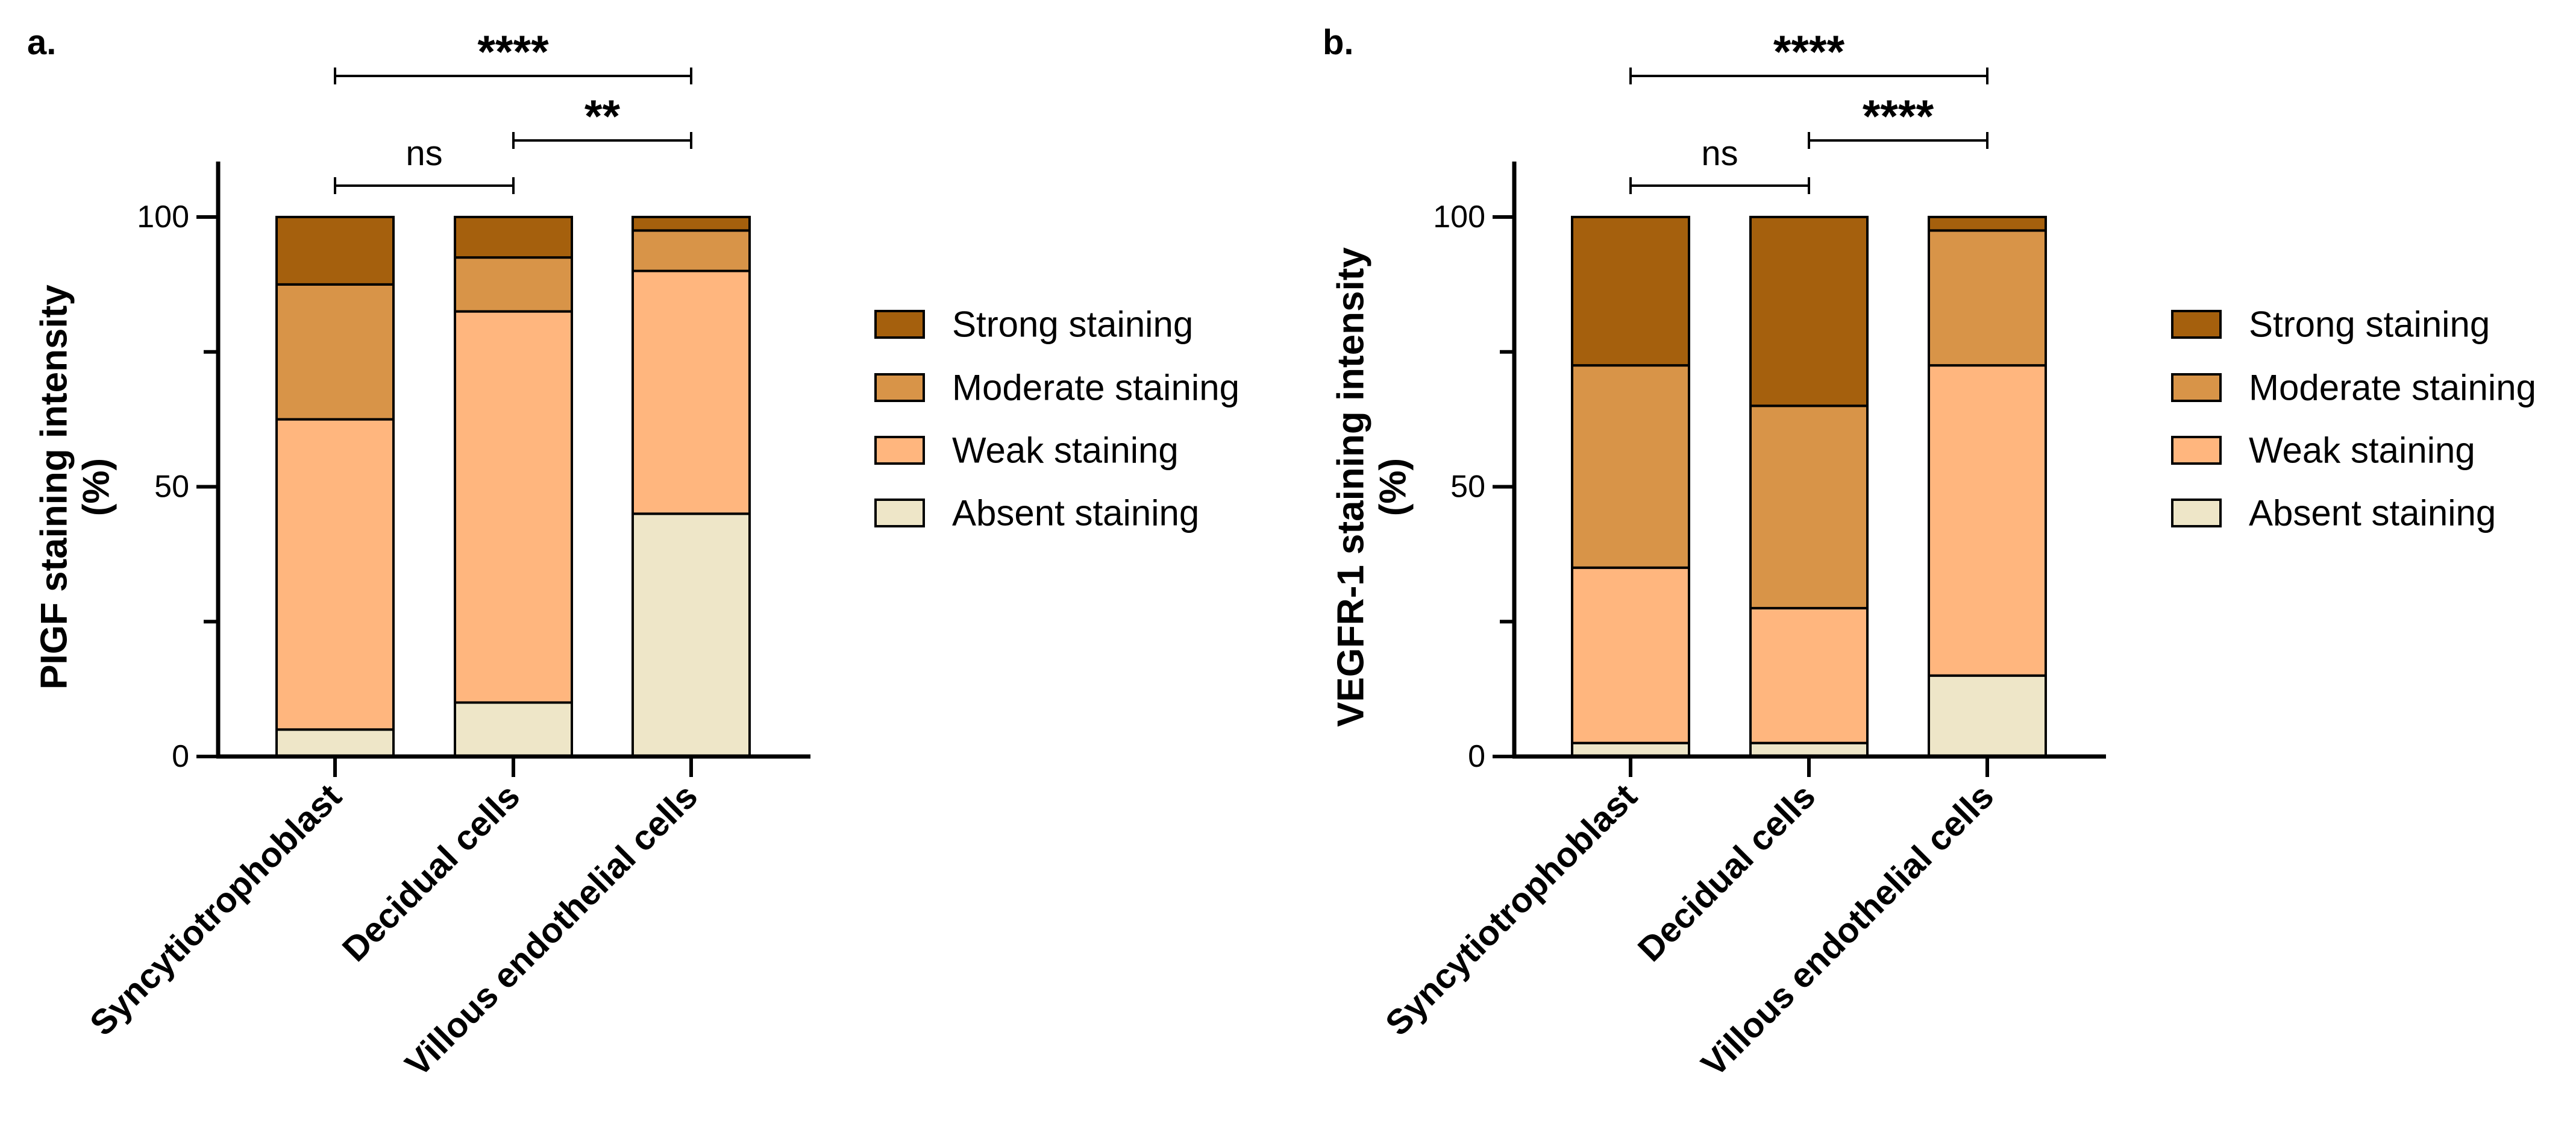  What do you see at coordinates (691, 635) in the screenshot?
I see `panel-a-bar-villous-endothelial-cells-absent-staining` at bounding box center [691, 635].